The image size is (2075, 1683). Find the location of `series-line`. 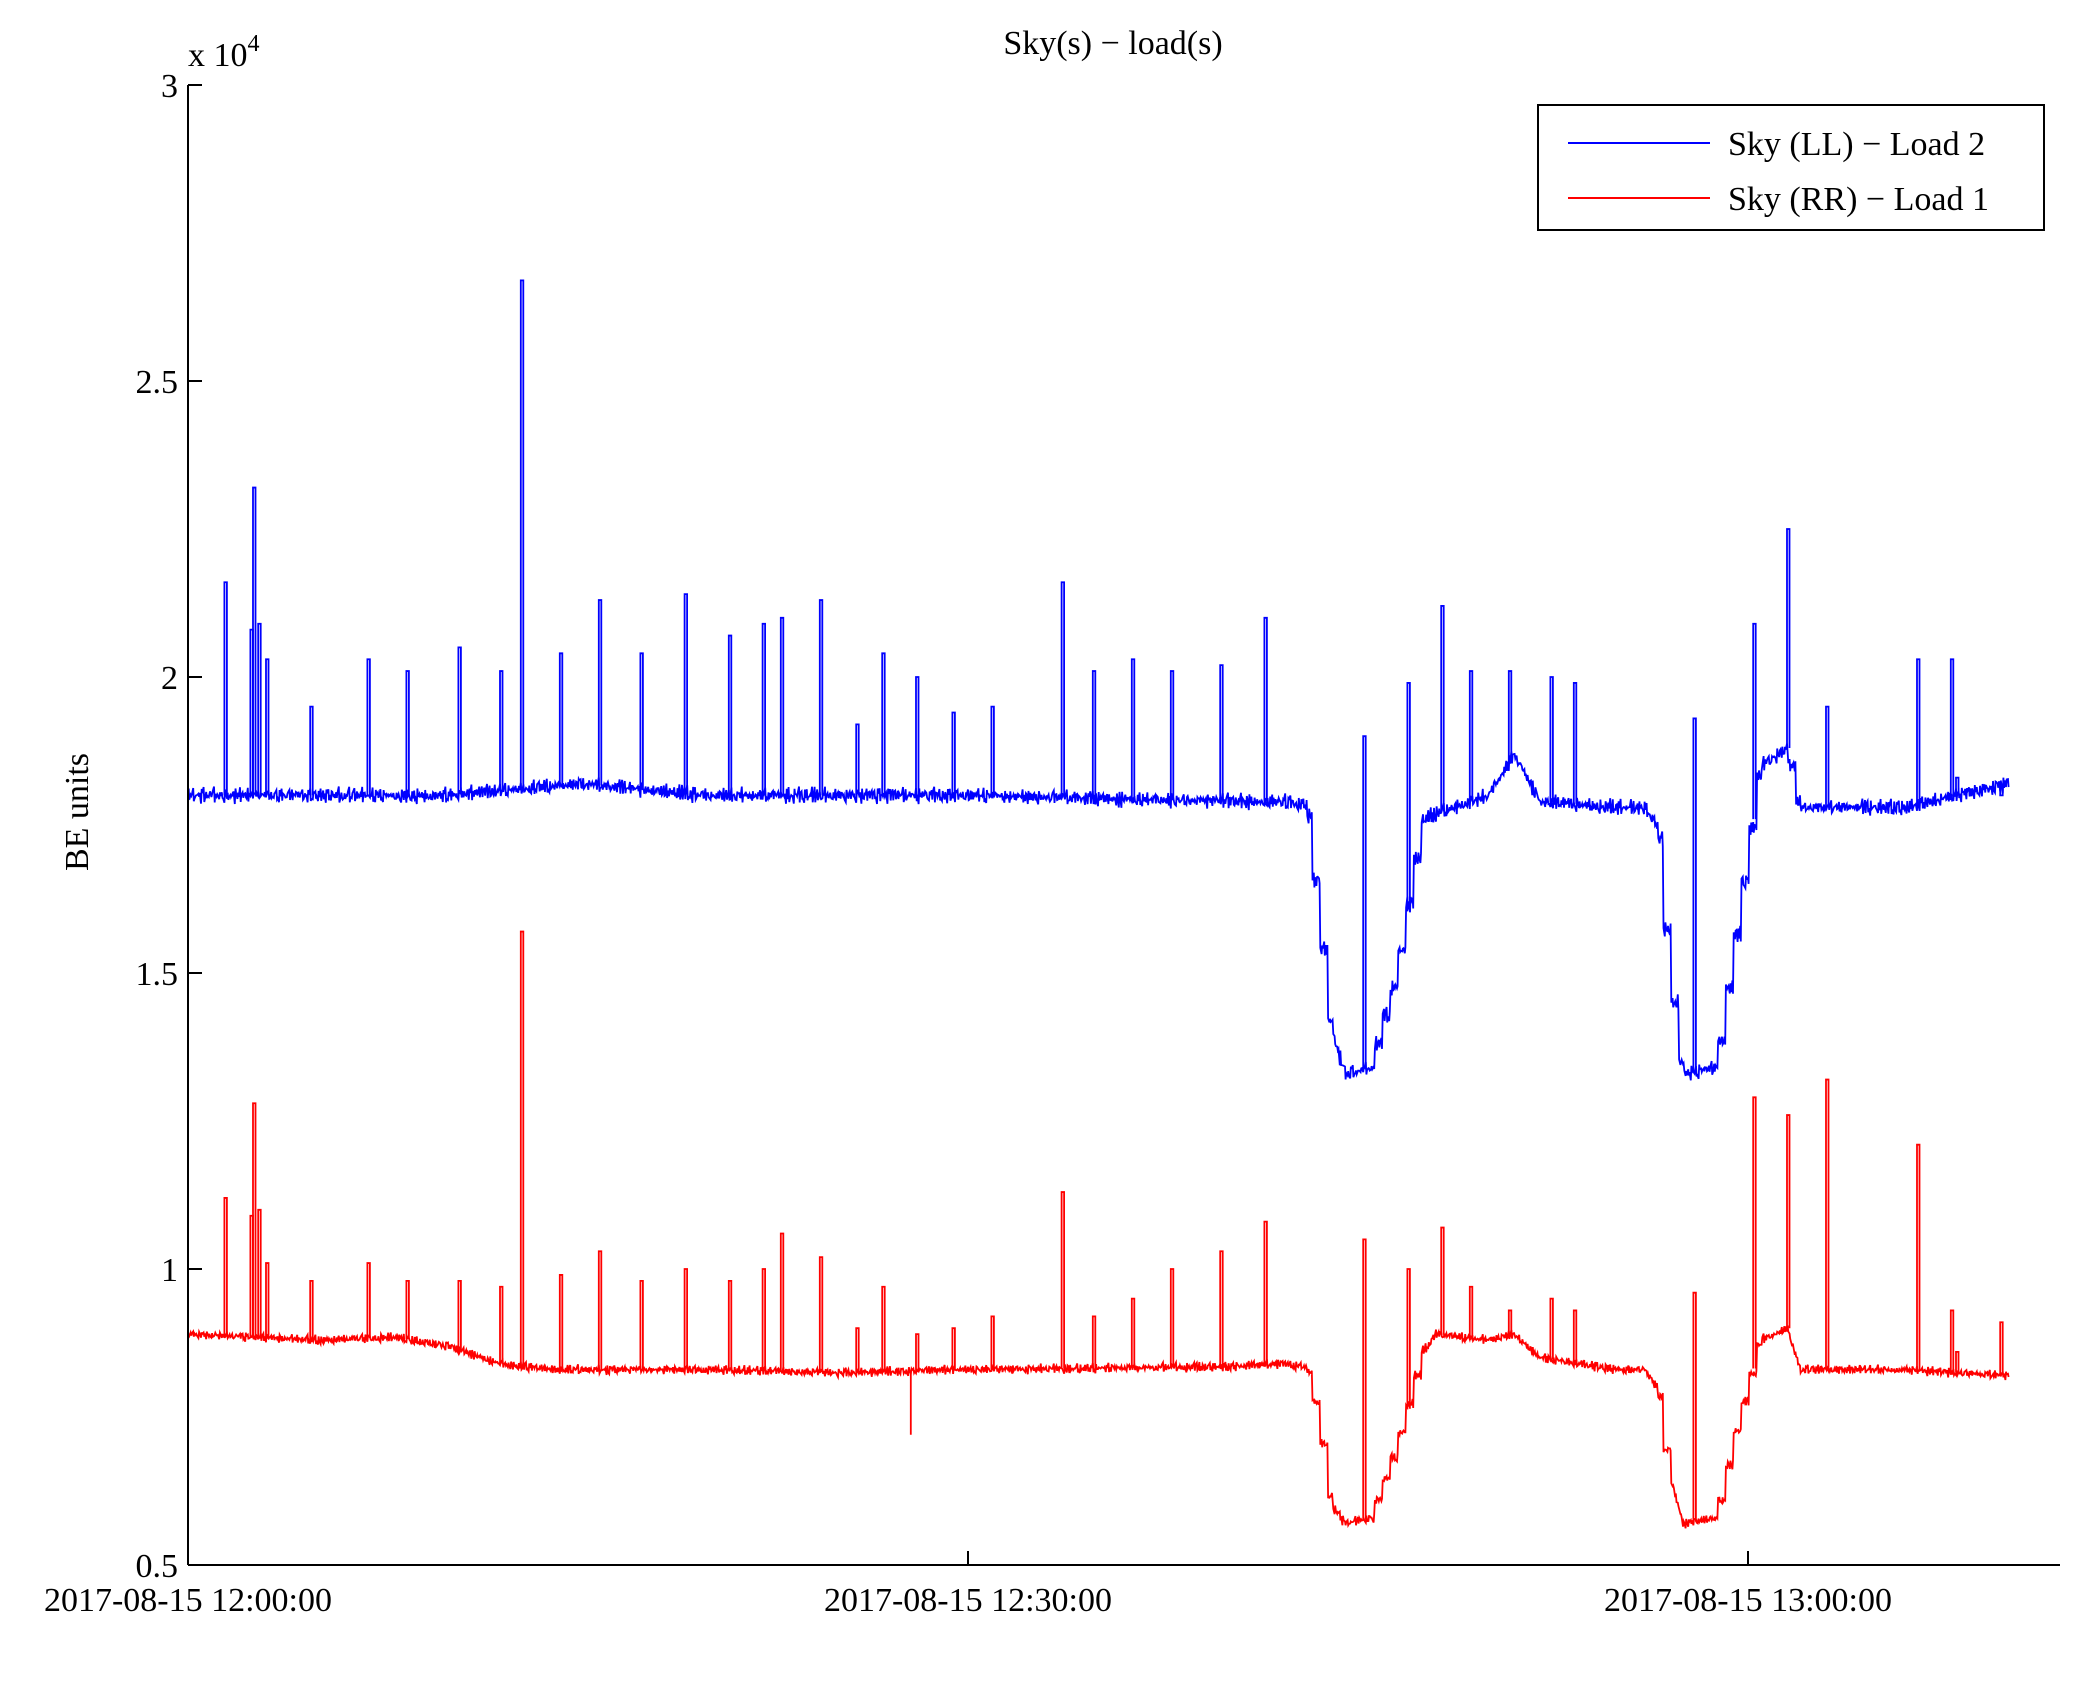

series-line is located at coordinates (1098, 1427).